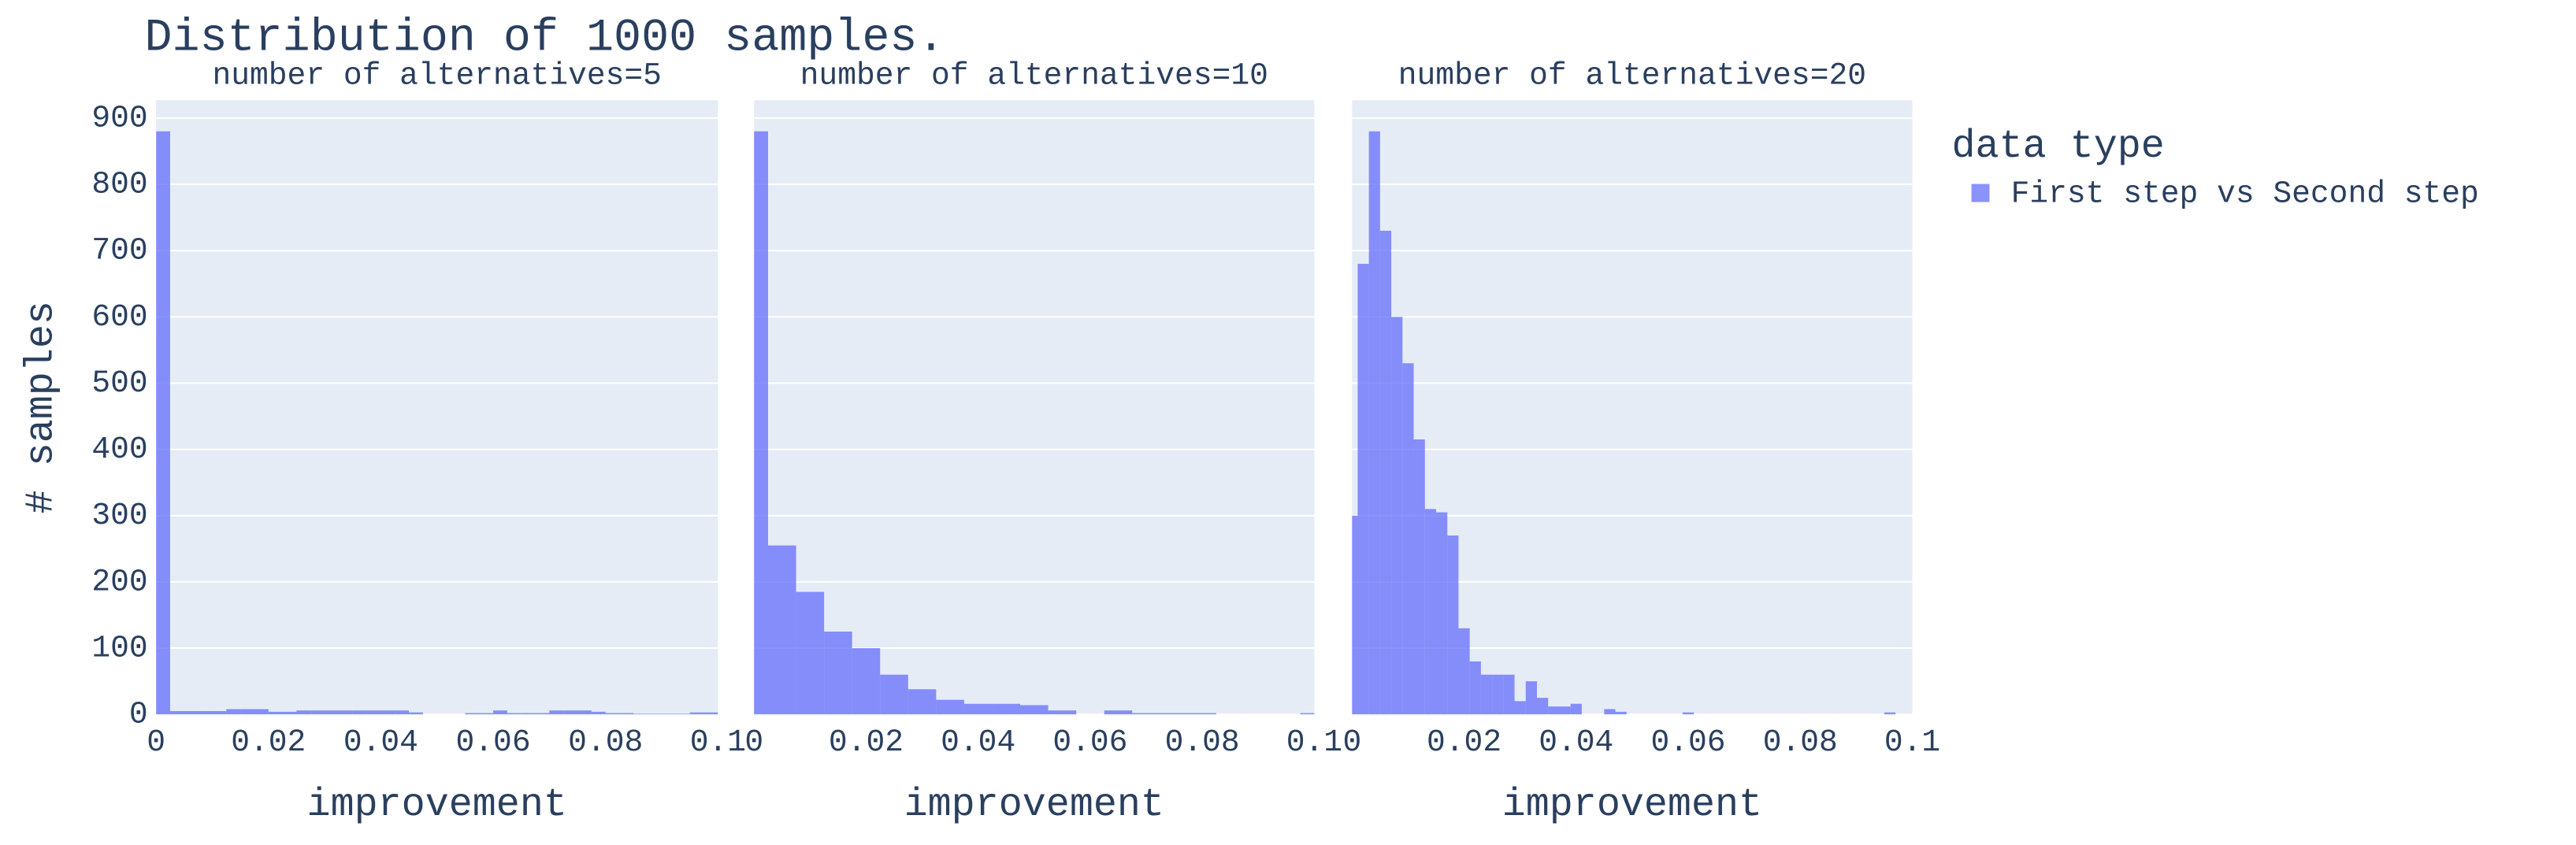 The image size is (2576, 845). What do you see at coordinates (1632, 75) in the screenshot?
I see `facet-title: number of alternatives=20` at bounding box center [1632, 75].